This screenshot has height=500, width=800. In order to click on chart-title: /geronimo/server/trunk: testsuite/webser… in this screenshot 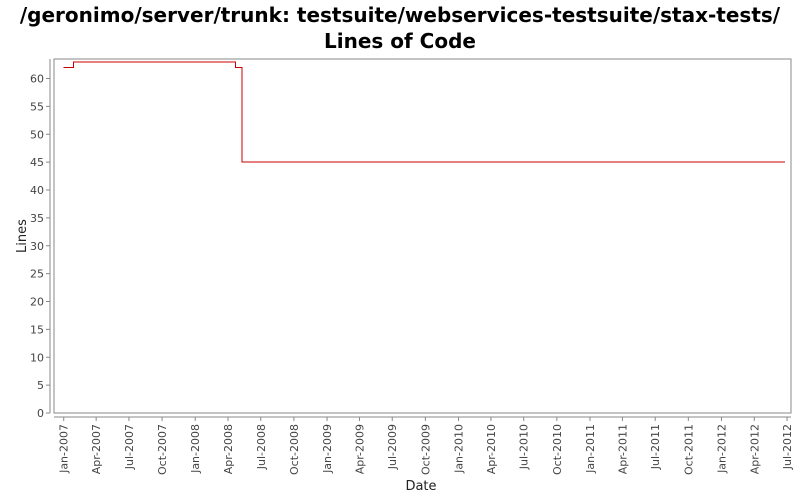, I will do `click(400, 28)`.